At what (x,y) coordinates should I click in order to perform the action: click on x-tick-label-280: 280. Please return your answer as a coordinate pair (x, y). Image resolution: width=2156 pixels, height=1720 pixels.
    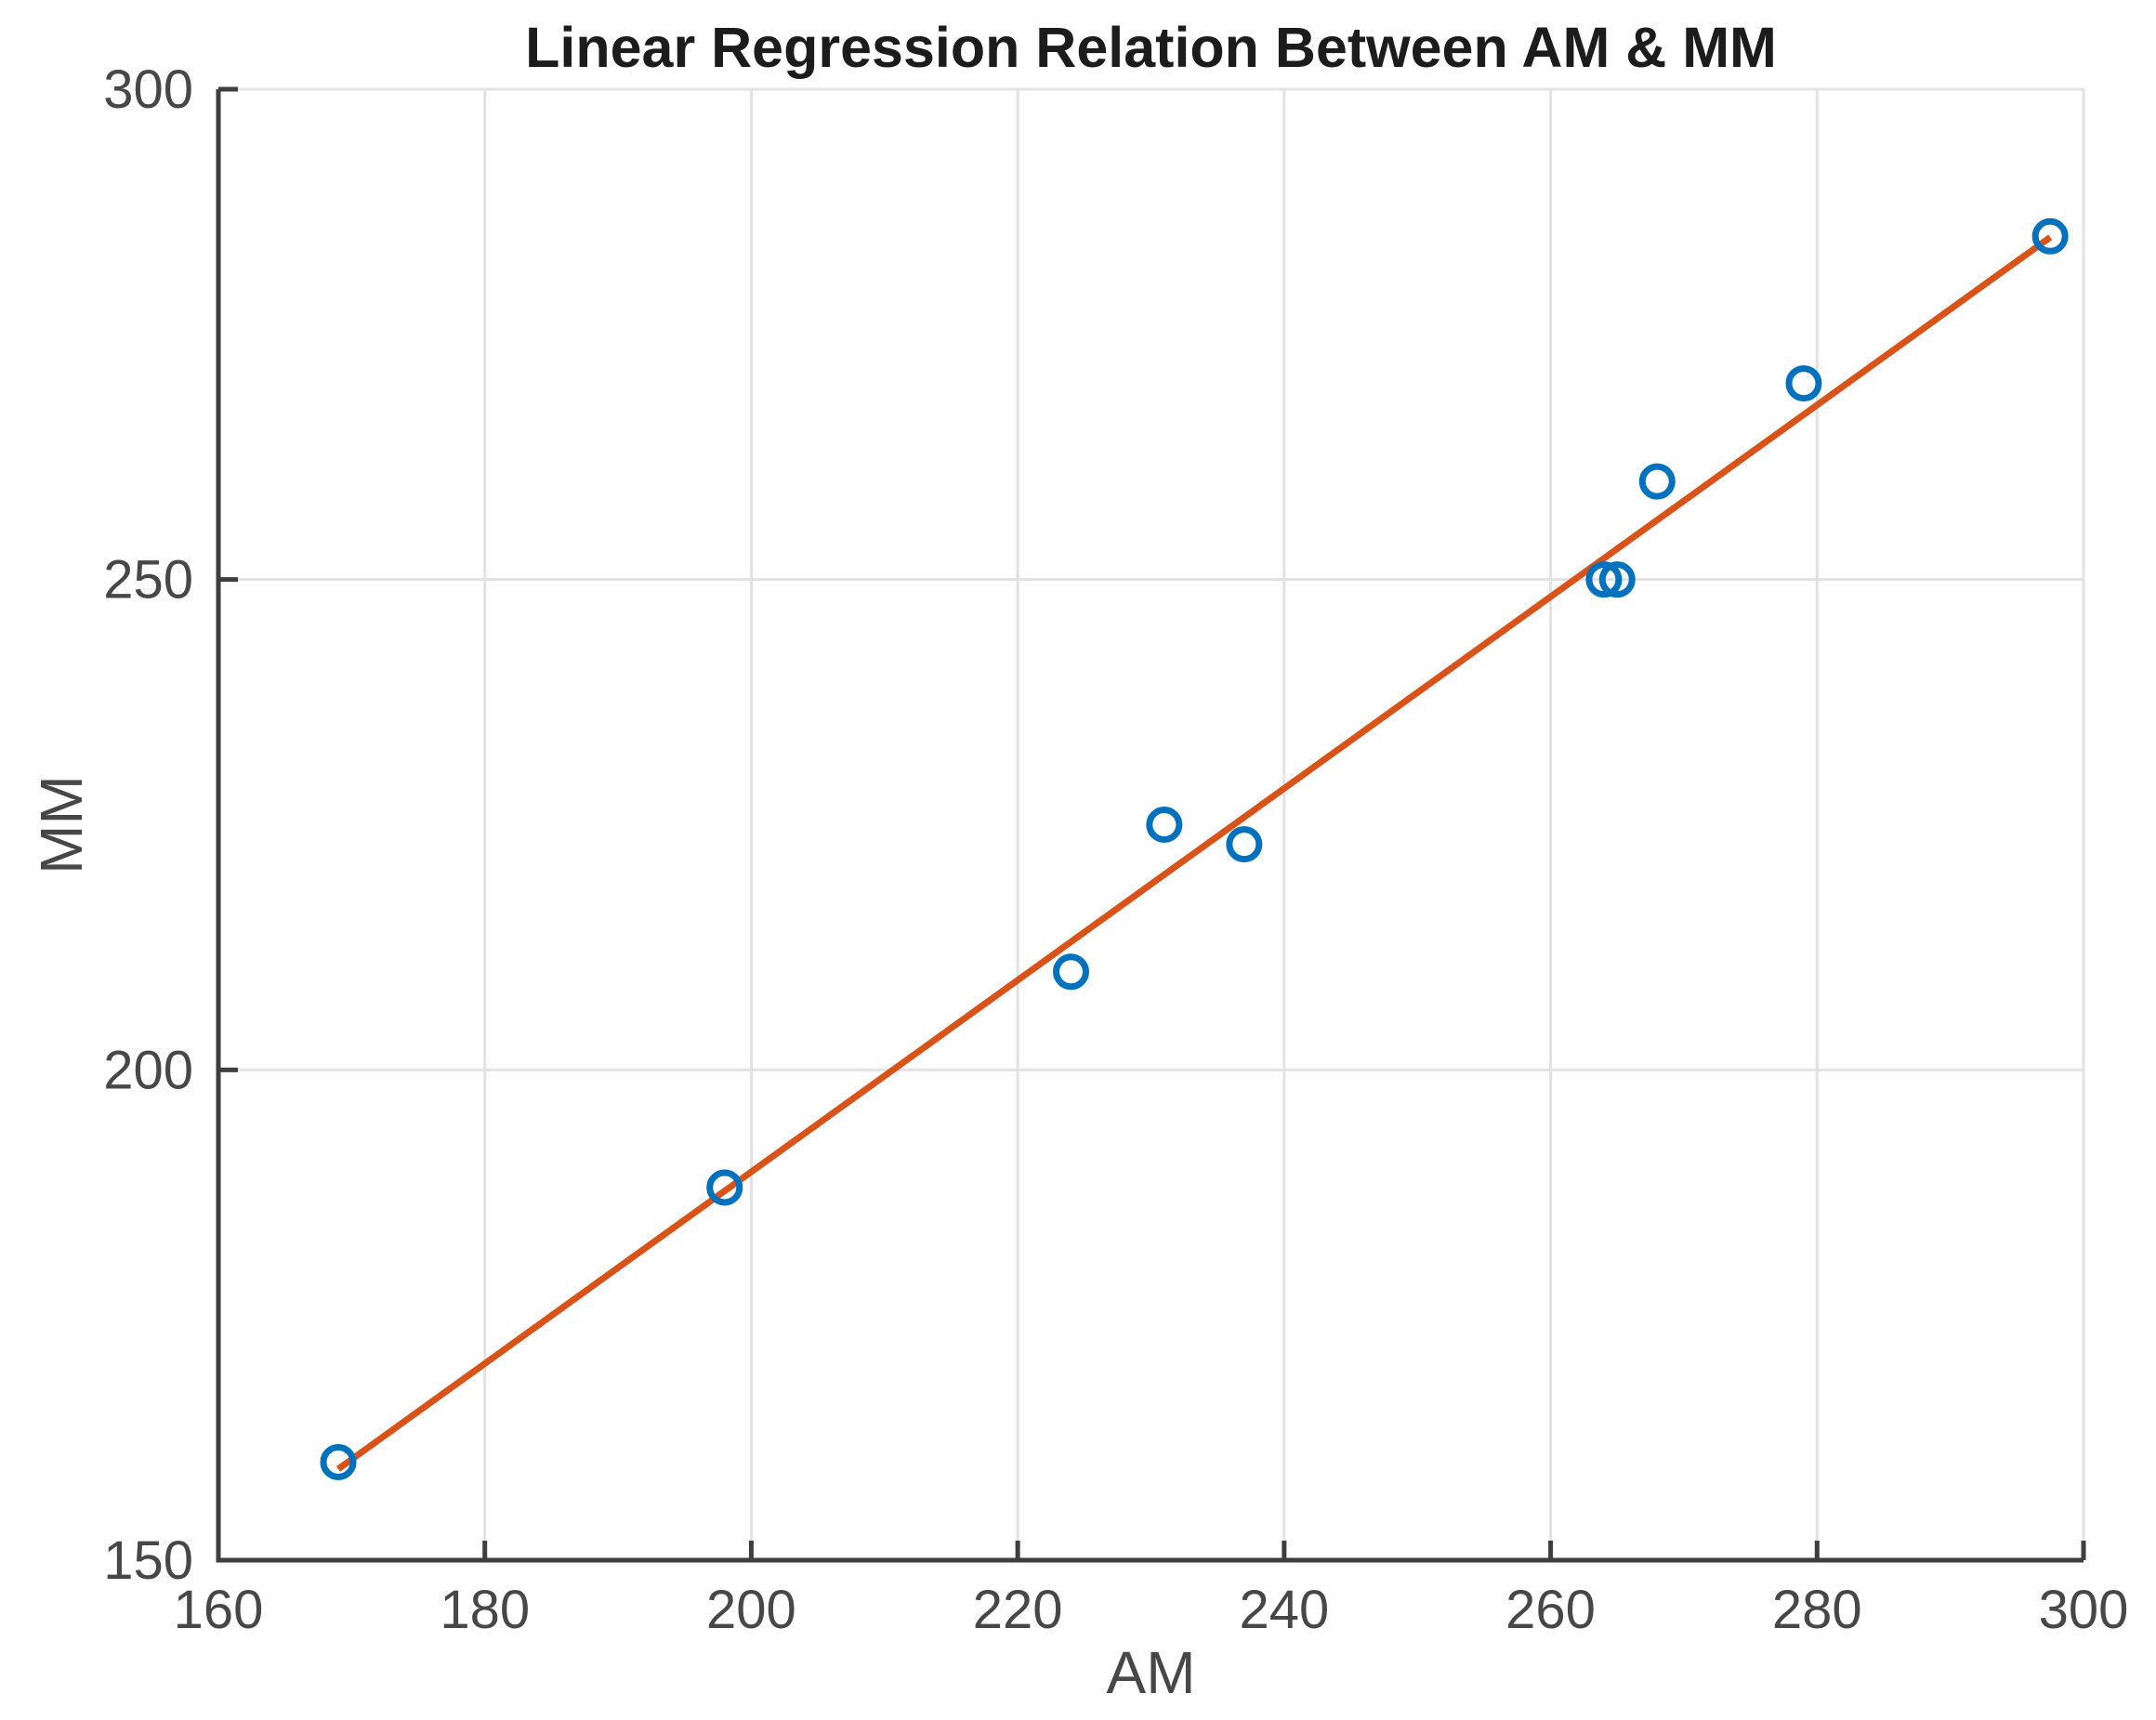
    Looking at the image, I should click on (1817, 1610).